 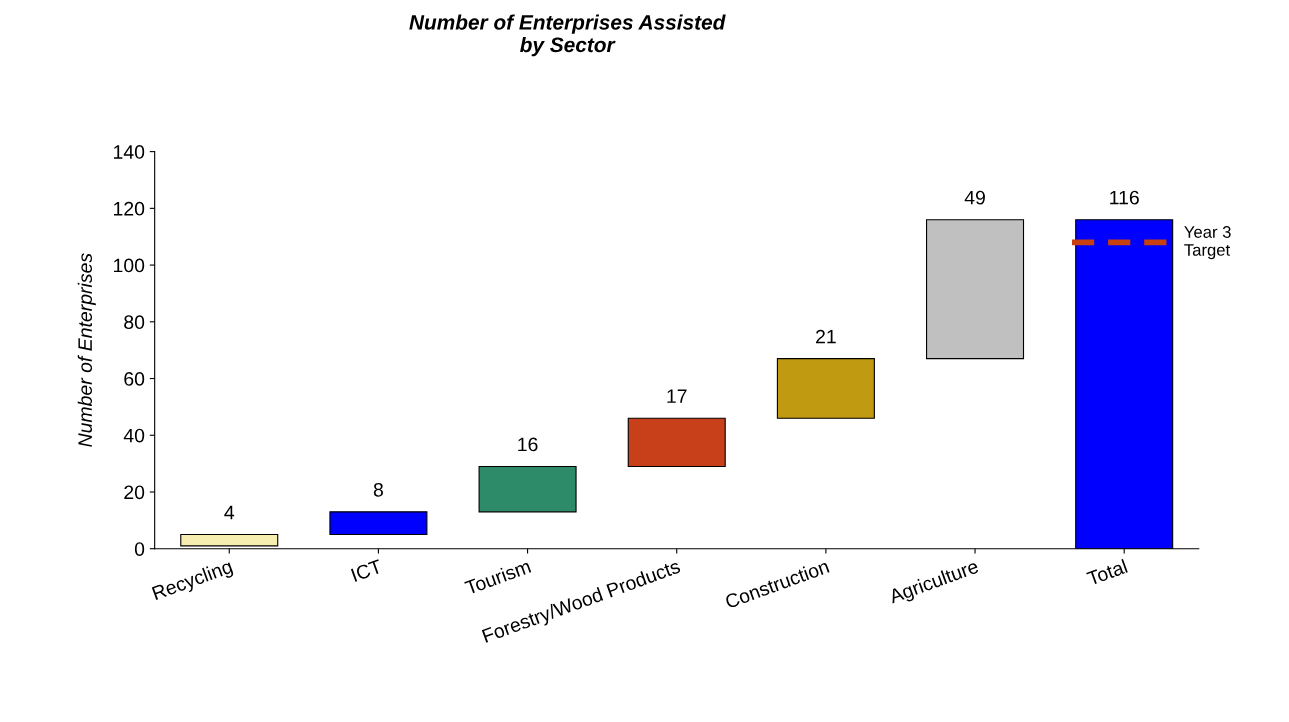 What do you see at coordinates (826, 336) in the screenshot?
I see `data-label: 21` at bounding box center [826, 336].